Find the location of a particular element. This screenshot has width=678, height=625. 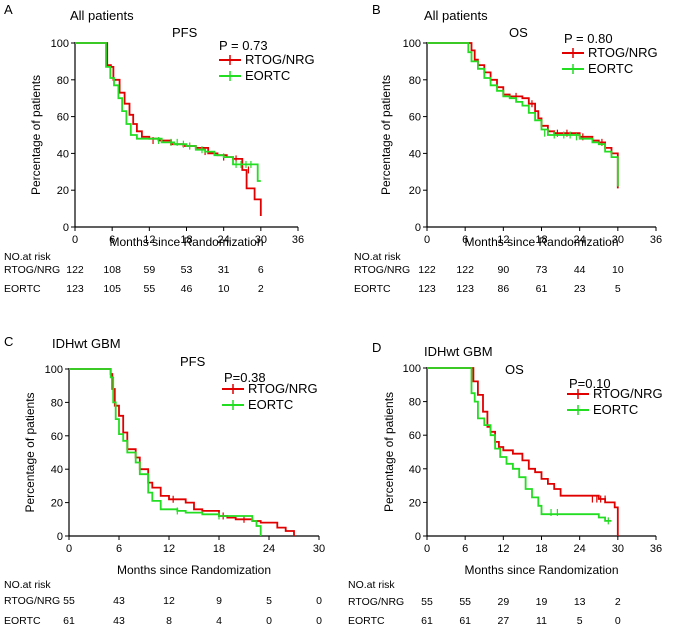

risk-value: 43 is located at coordinates (119, 601).